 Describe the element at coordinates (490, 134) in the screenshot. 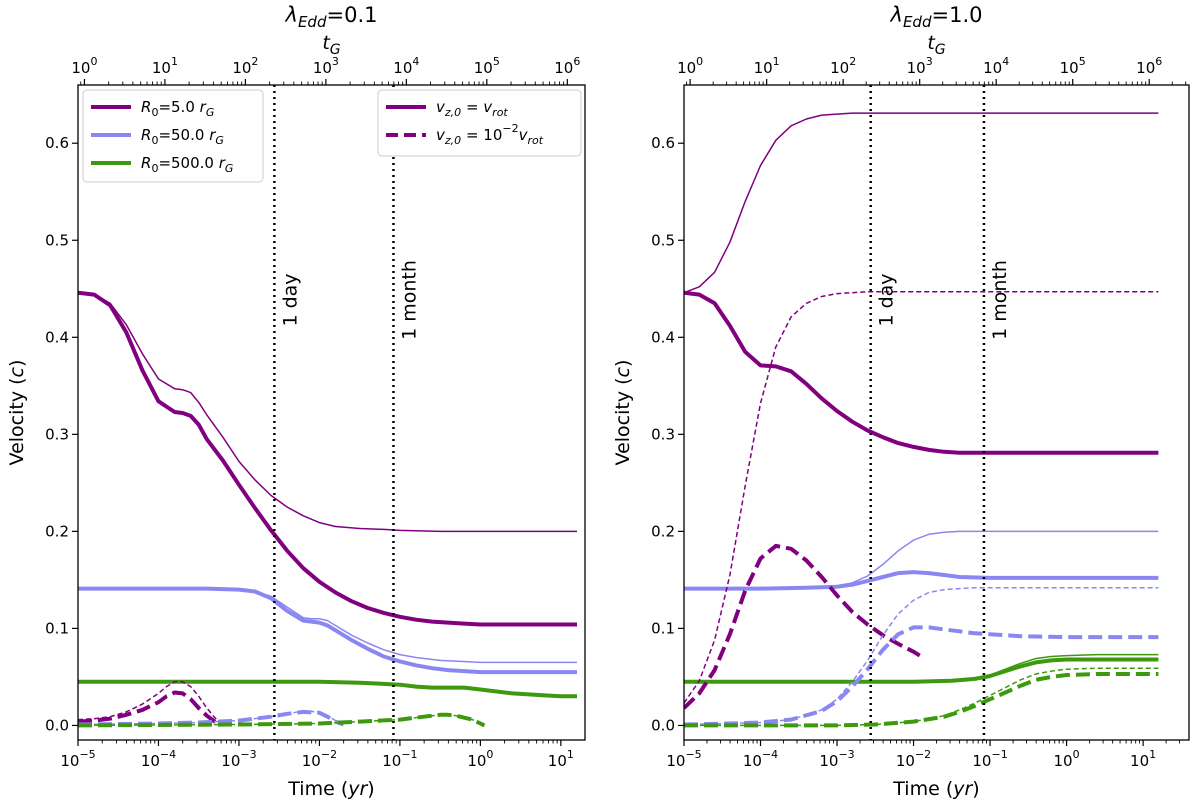

I see `legend-item-label: vz,0 = 10−2vrot` at that location.